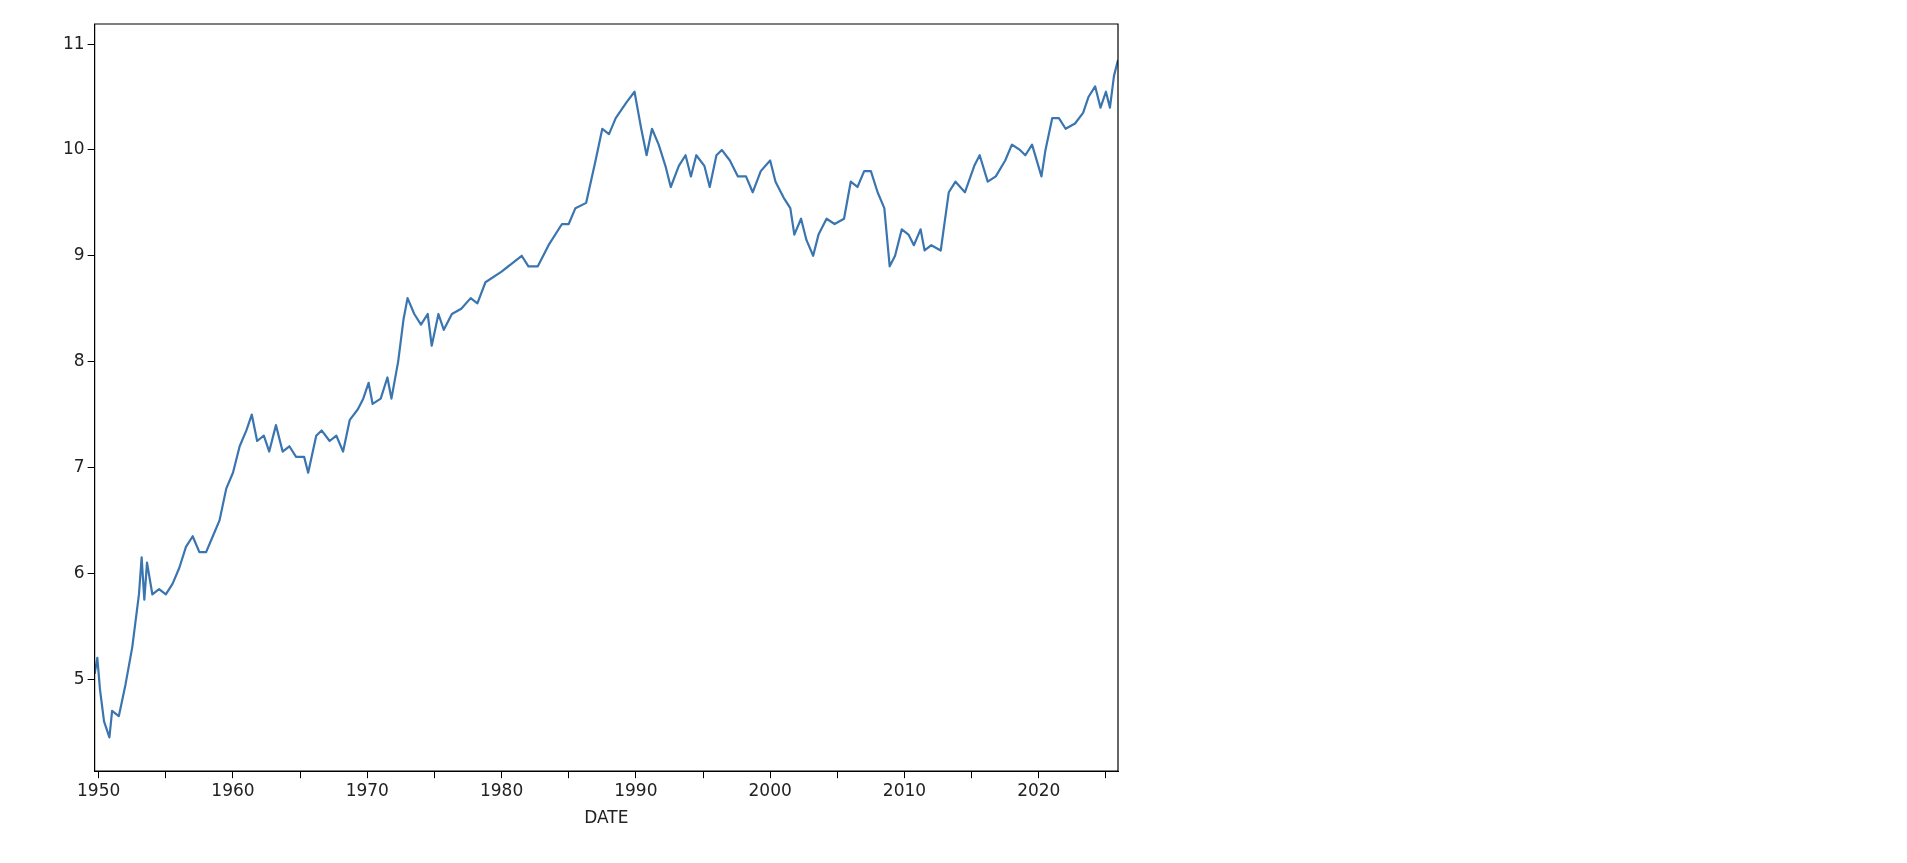 This screenshot has height=863, width=1907. Describe the element at coordinates (233, 789) in the screenshot. I see `x-tick-label: 1960` at that location.